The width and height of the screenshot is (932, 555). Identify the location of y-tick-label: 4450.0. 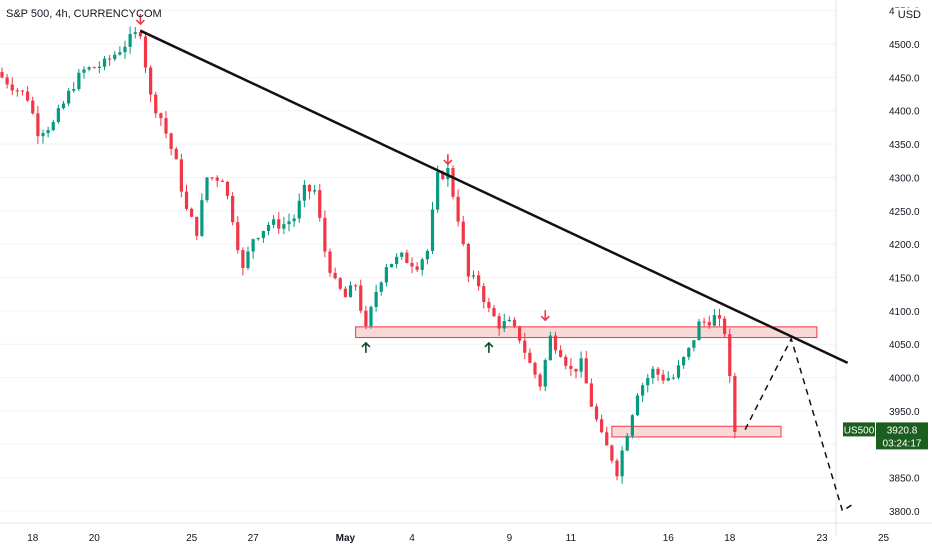
(904, 78).